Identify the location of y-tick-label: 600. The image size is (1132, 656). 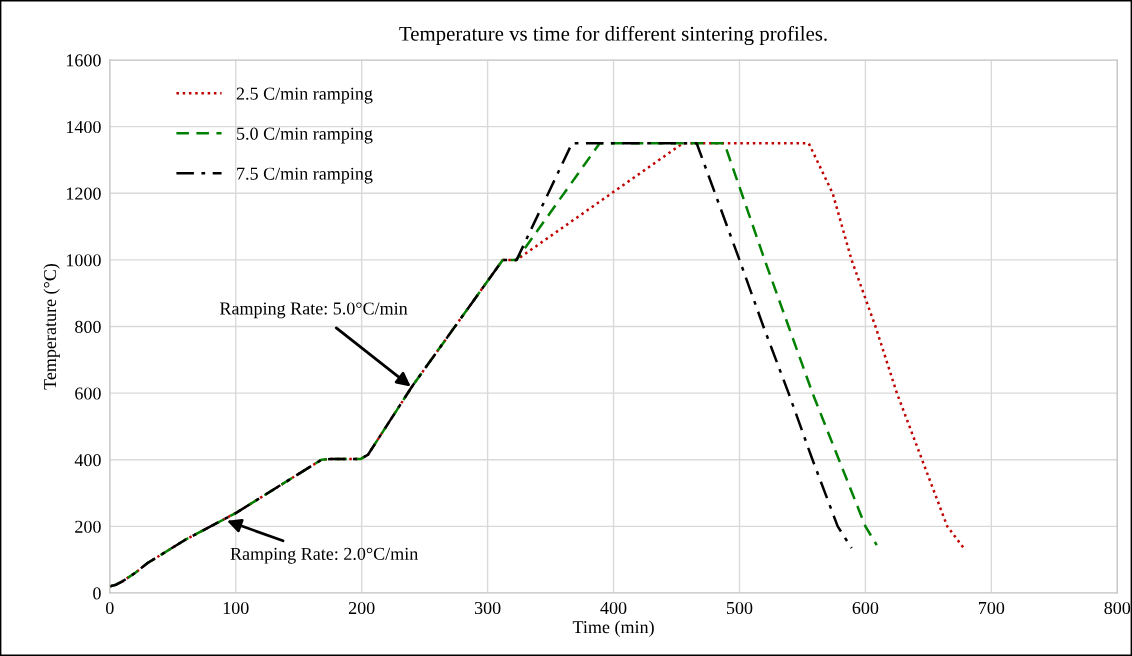
(88, 393).